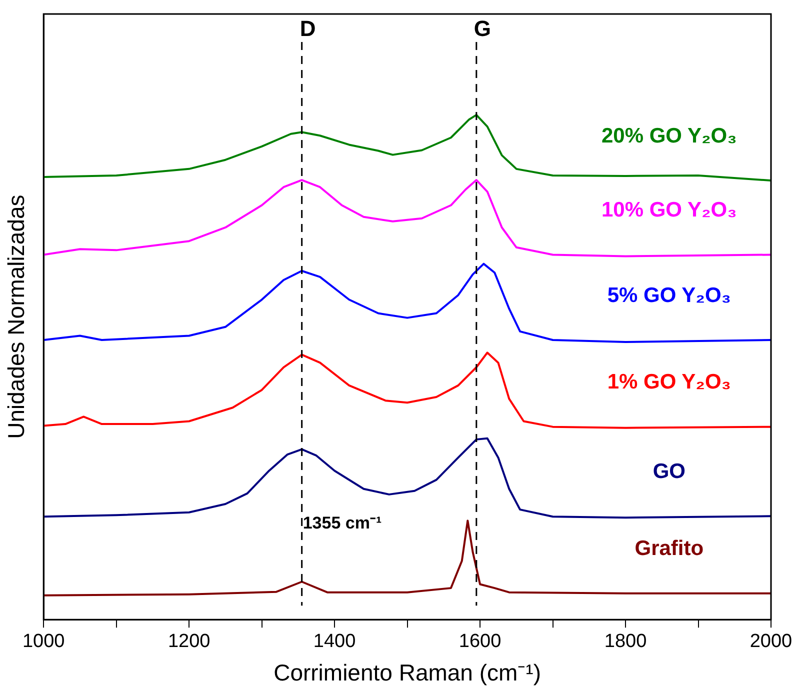 This screenshot has height=696, width=801. What do you see at coordinates (342, 522) in the screenshot?
I see `annotation: 1355 cm⁻¹` at bounding box center [342, 522].